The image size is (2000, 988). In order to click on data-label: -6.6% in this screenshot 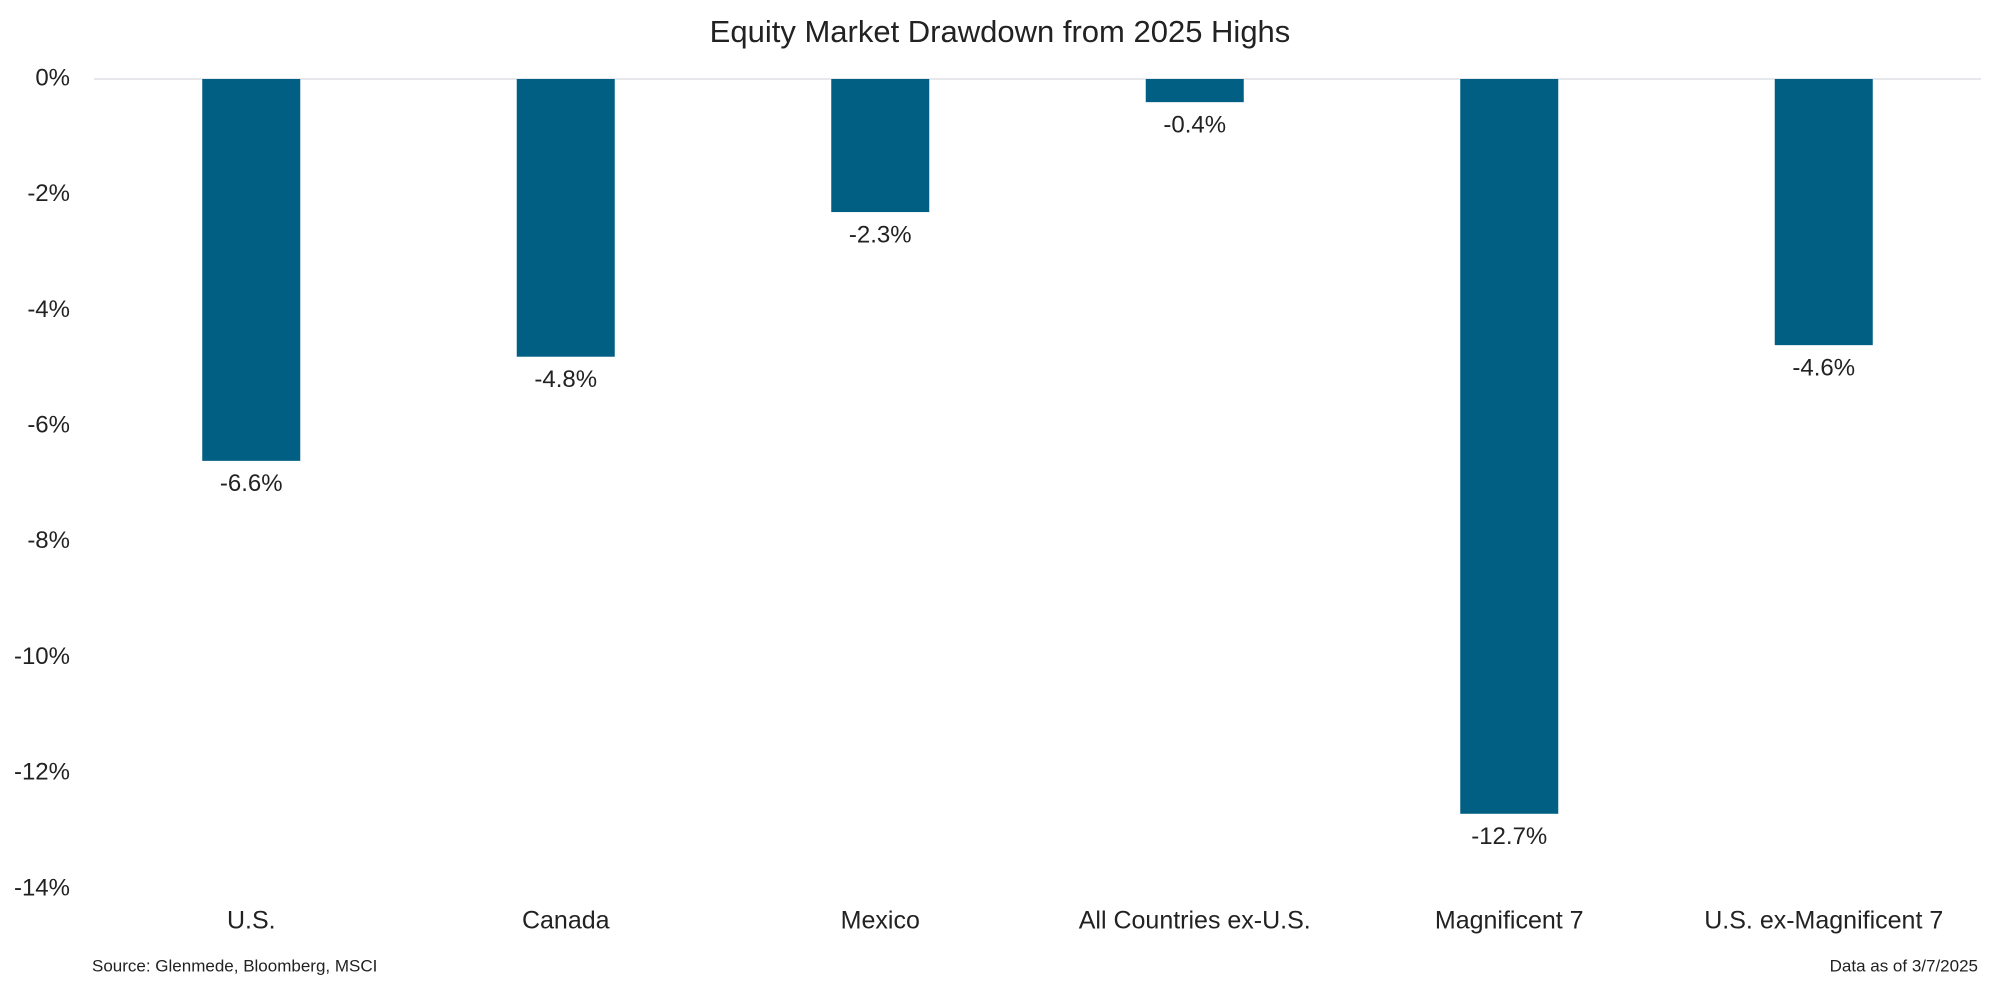, I will do `click(251, 483)`.